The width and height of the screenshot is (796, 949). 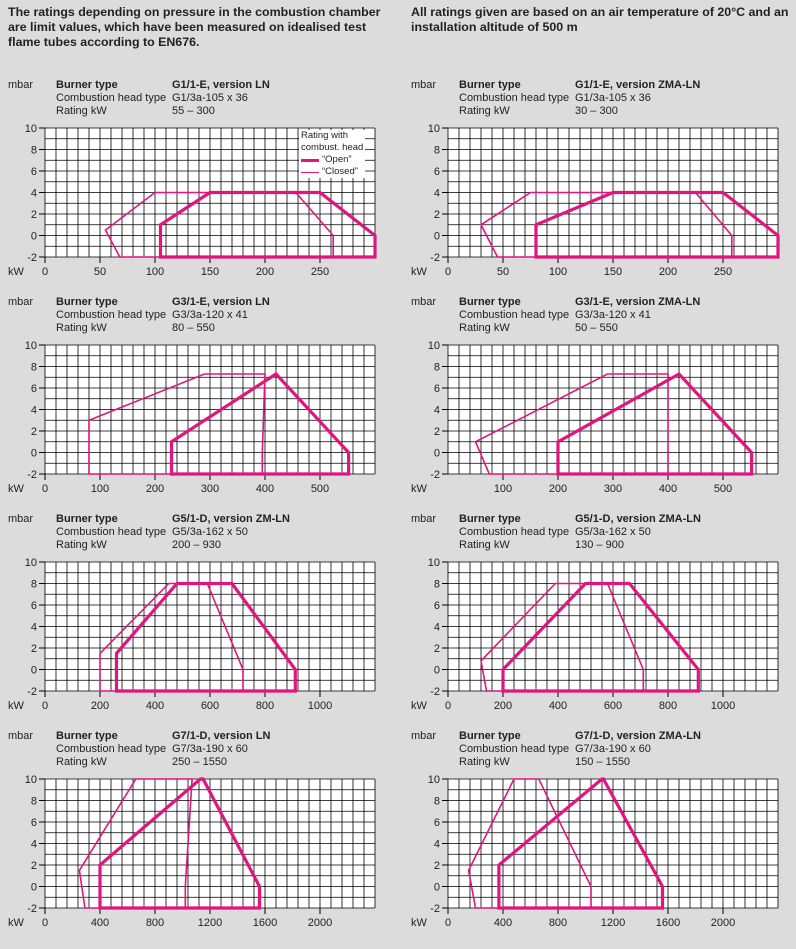 I want to click on info-row: Burner type G5/1-D, version ZMA-LN, so click(x=580, y=519).